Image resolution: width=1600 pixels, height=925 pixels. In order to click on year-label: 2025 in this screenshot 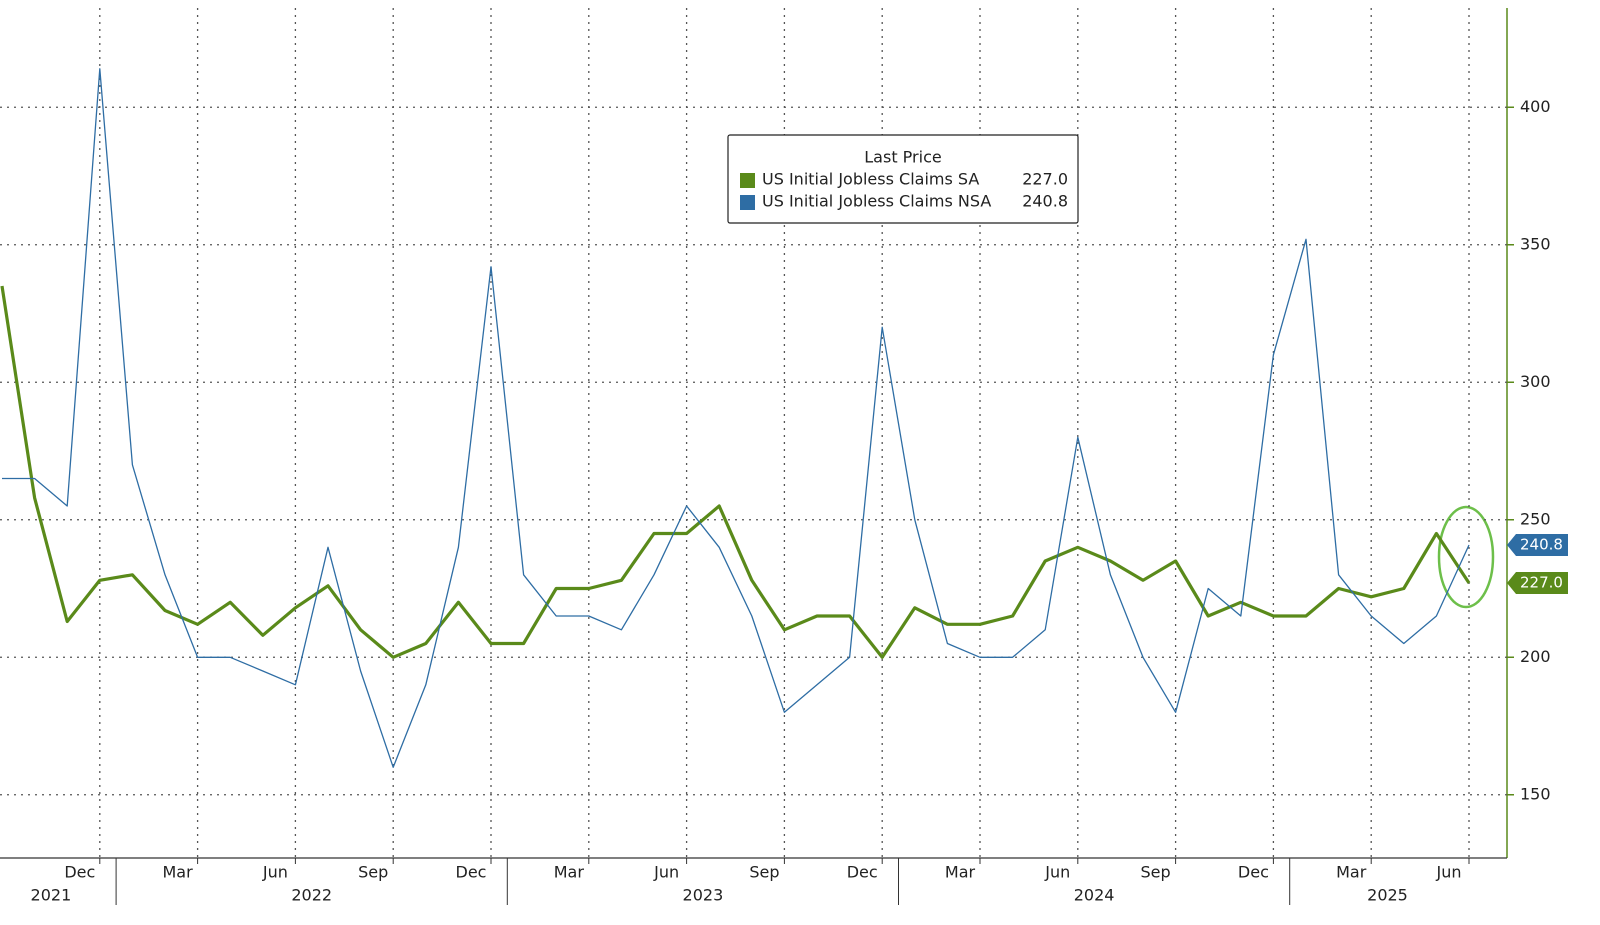, I will do `click(1387, 895)`.